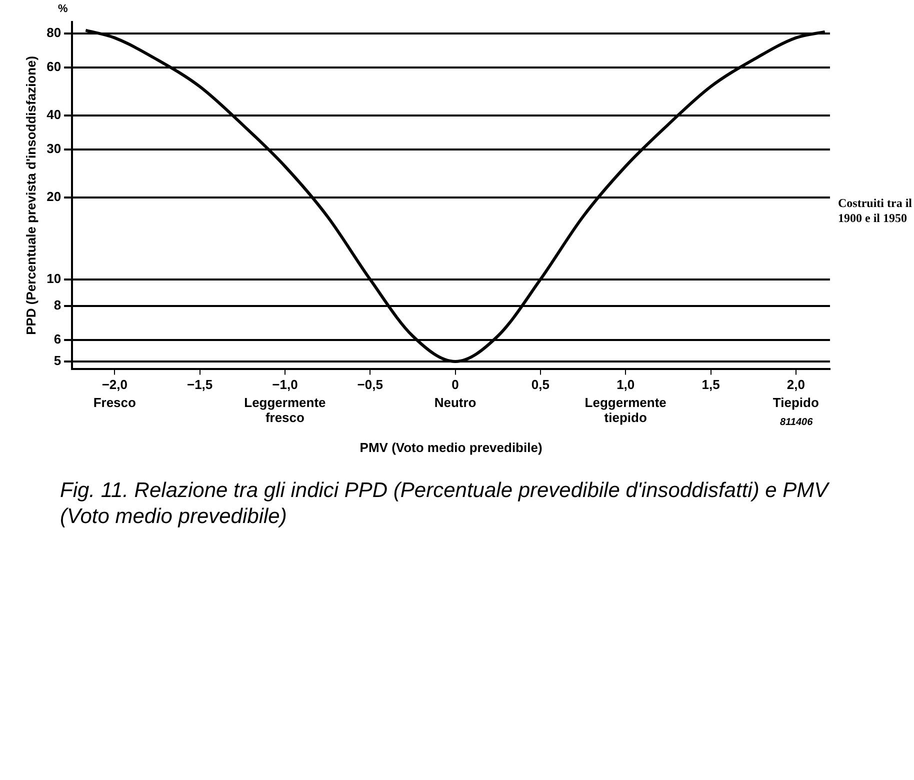 The width and height of the screenshot is (914, 780). I want to click on text: Leggermente tiepido, so click(626, 409).